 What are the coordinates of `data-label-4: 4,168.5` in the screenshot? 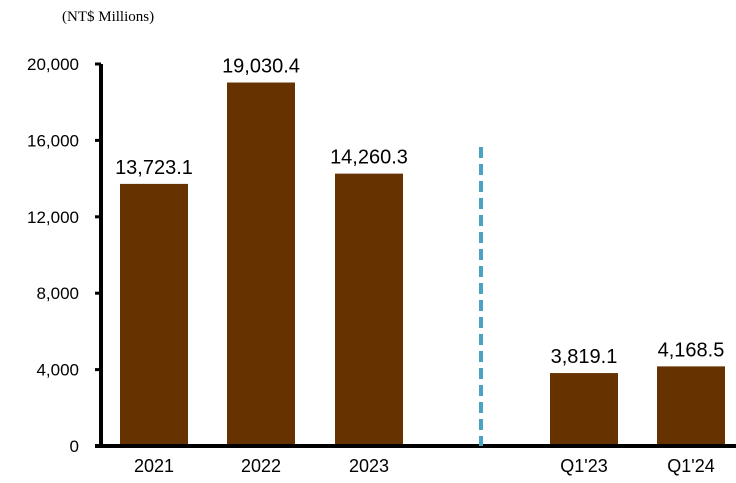 It's located at (691, 350).